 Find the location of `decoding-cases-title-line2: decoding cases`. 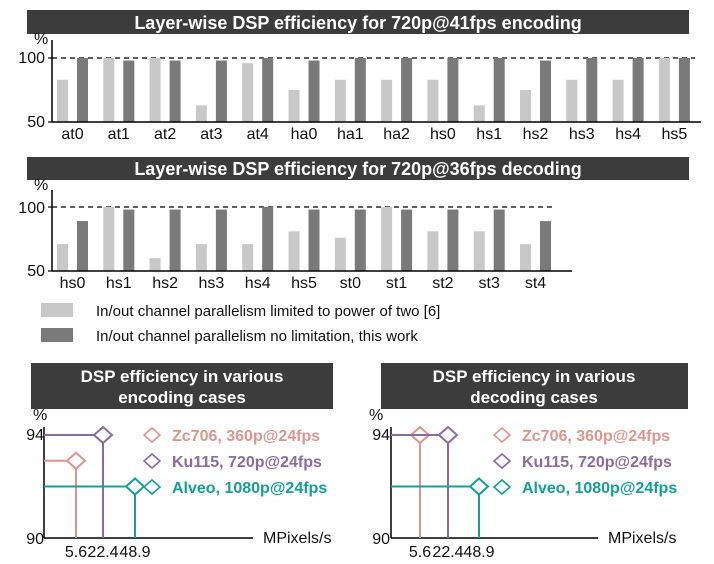

decoding-cases-title-line2: decoding cases is located at coordinates (534, 397).